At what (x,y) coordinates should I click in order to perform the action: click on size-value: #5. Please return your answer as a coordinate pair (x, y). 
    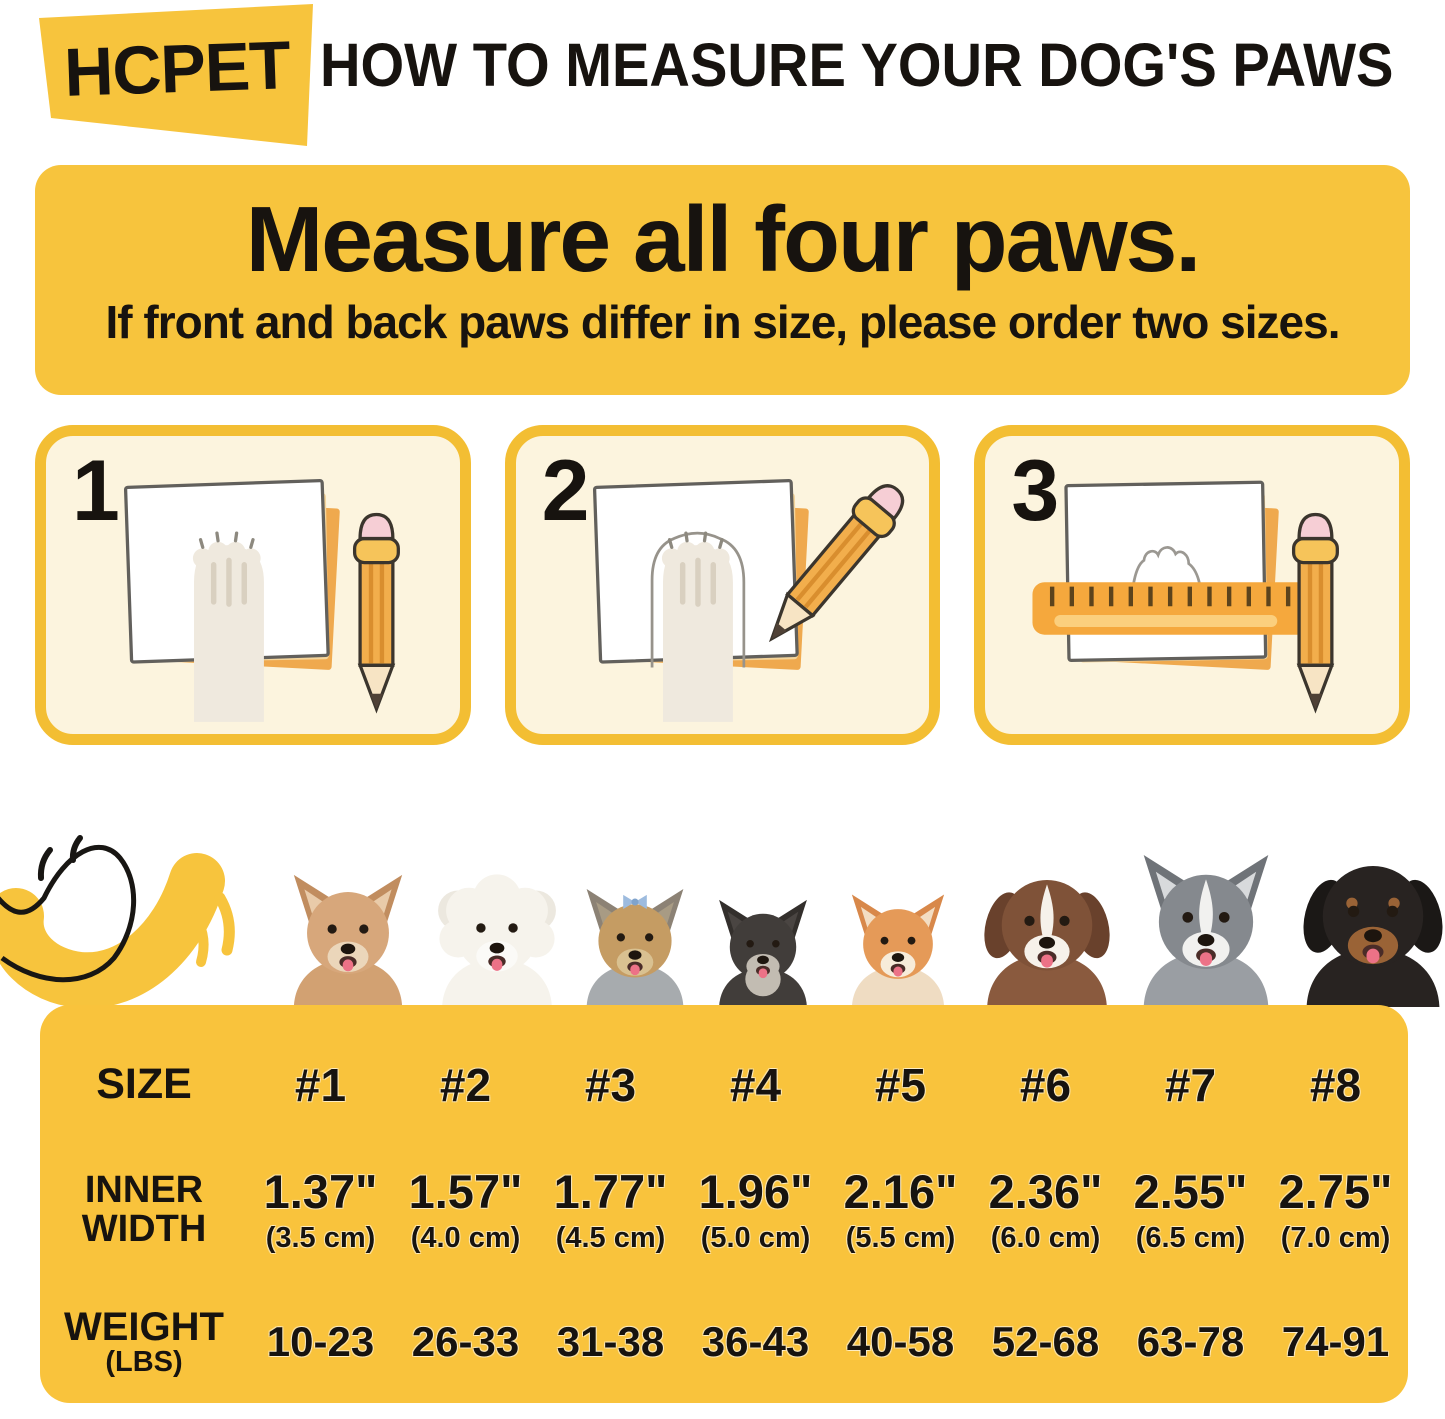
    Looking at the image, I should click on (900, 1085).